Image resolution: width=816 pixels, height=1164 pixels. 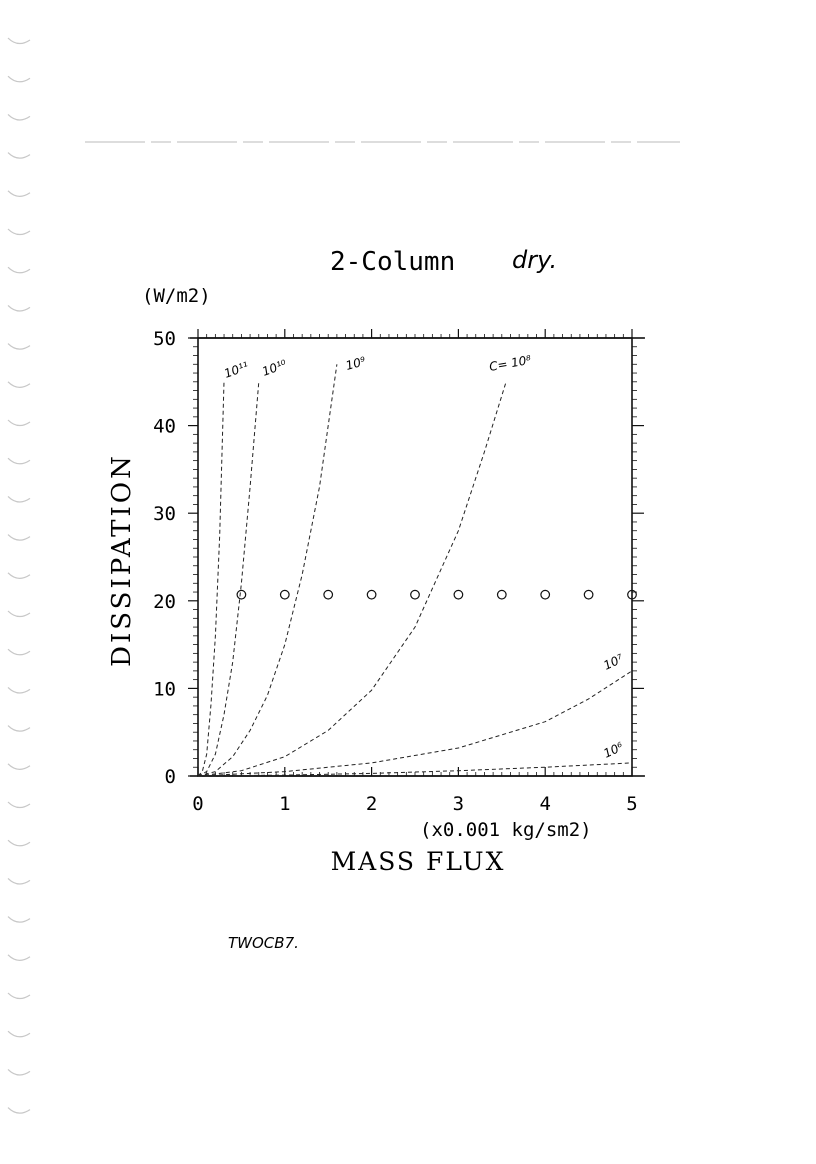 I want to click on y-axis-label: DISSIPATION, so click(x=122, y=560).